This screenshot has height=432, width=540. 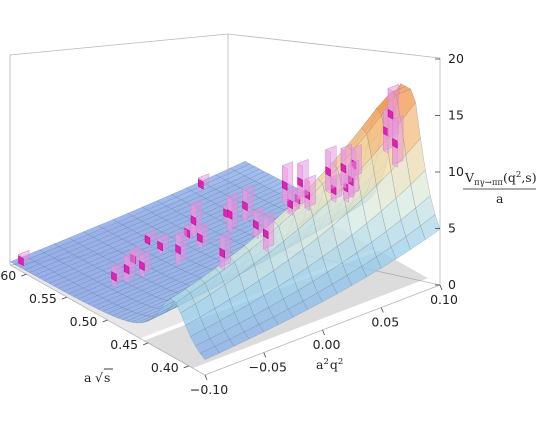 I want to click on z-tick-label: 15, so click(x=456, y=115).